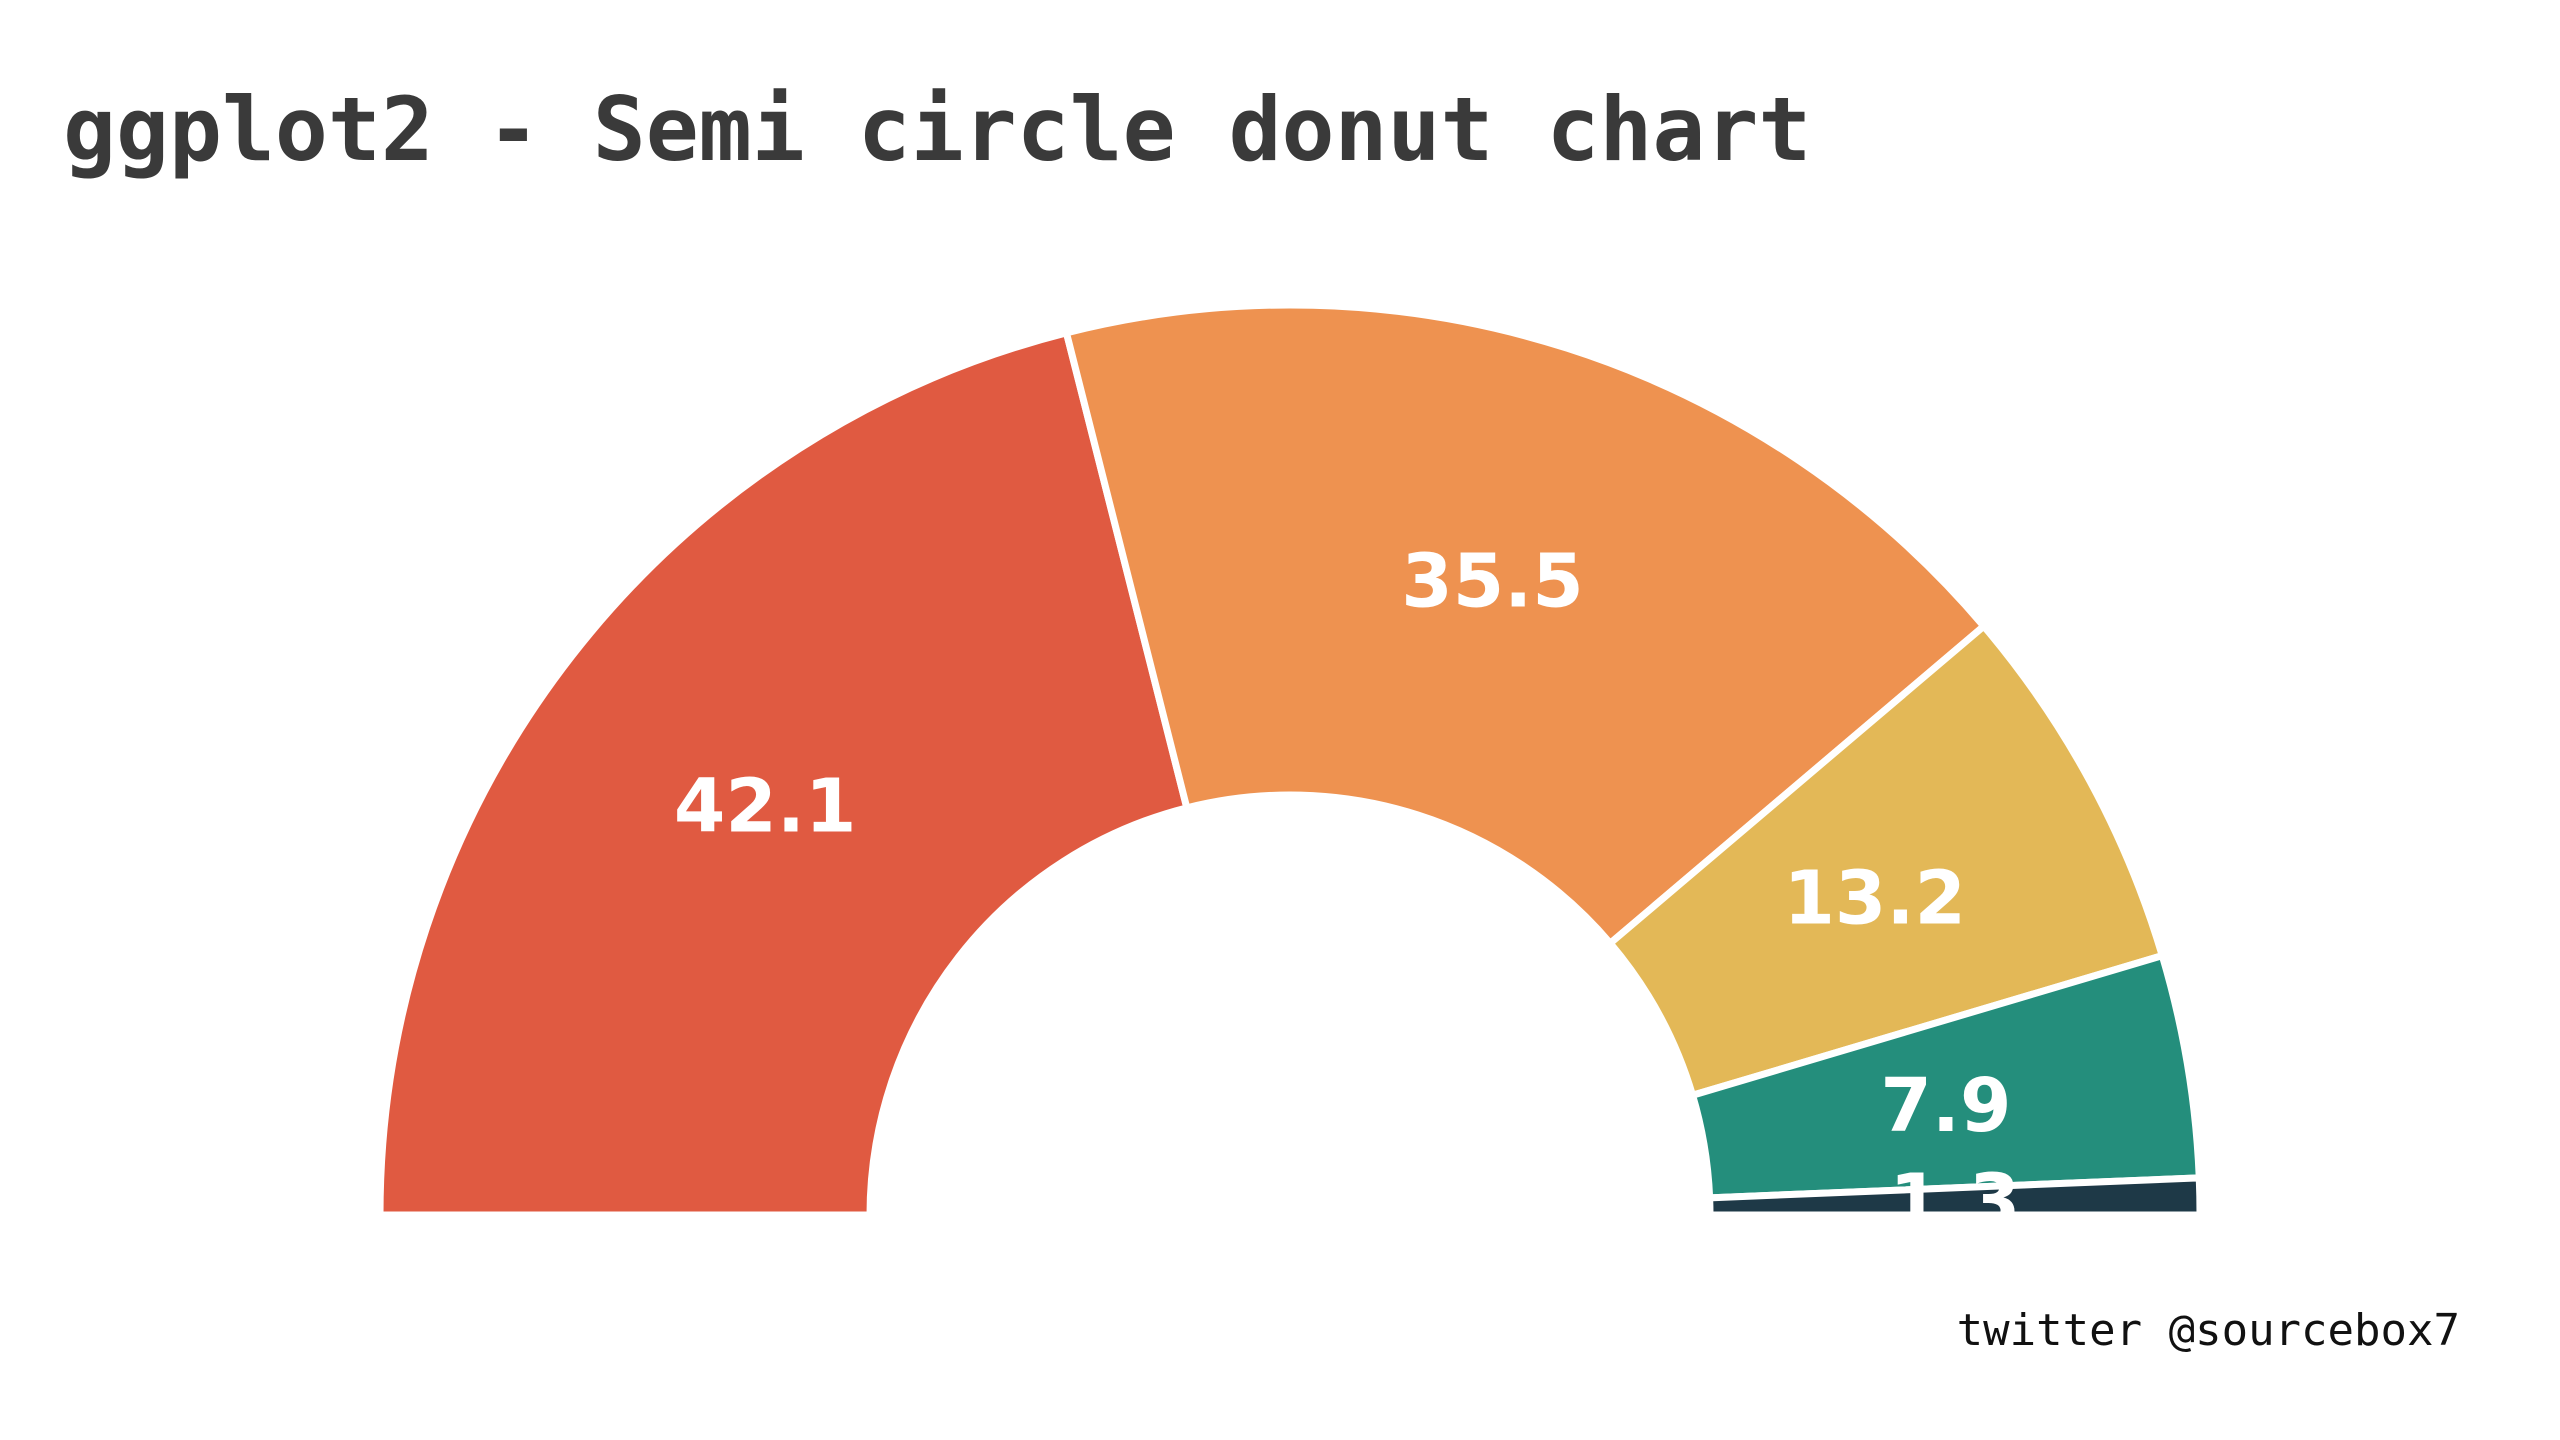  I want to click on slice-value-label-4: 7.9, so click(1945, 1106).